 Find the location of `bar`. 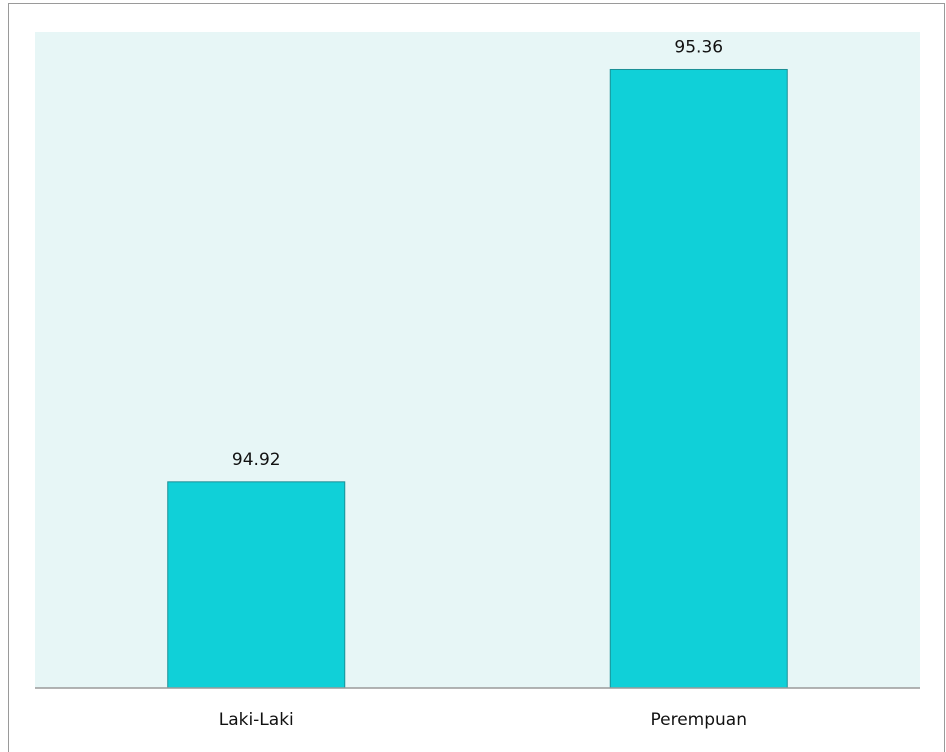

bar is located at coordinates (256, 585).